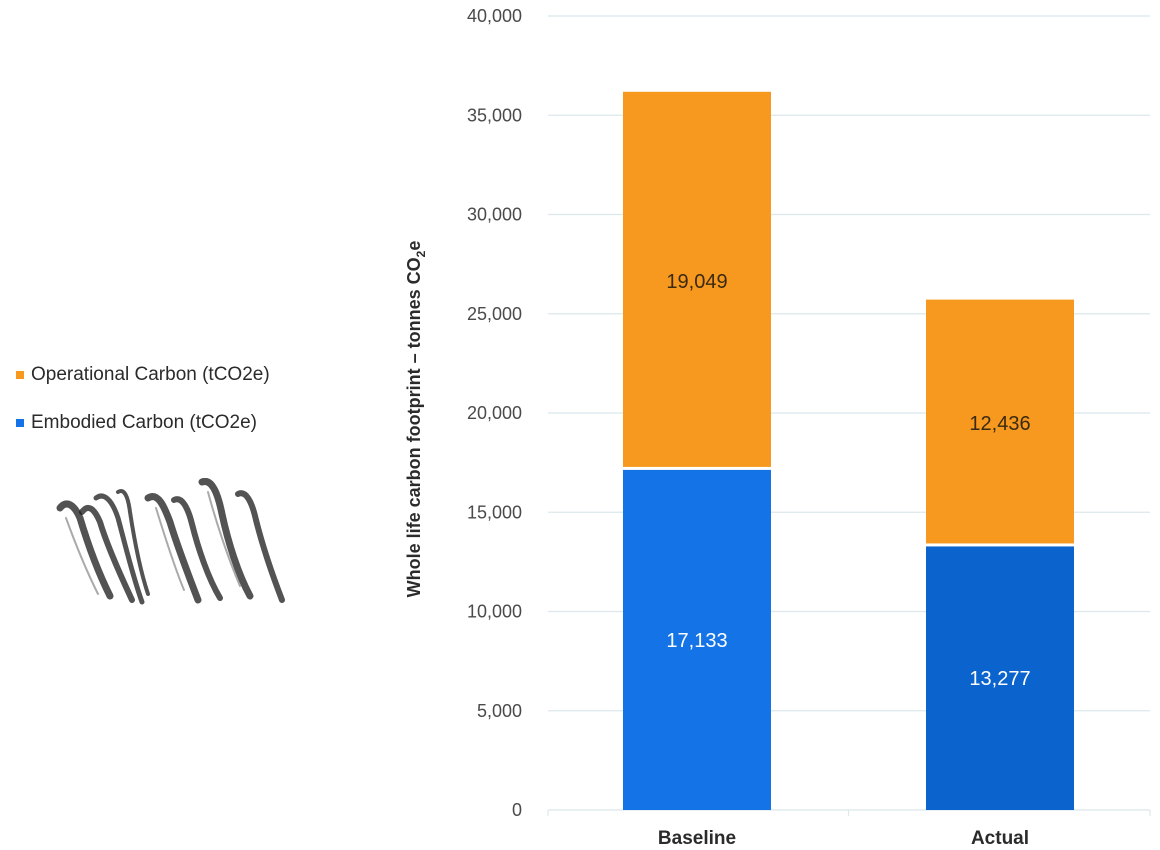  I want to click on bar-actual-operational, so click(1000, 421).